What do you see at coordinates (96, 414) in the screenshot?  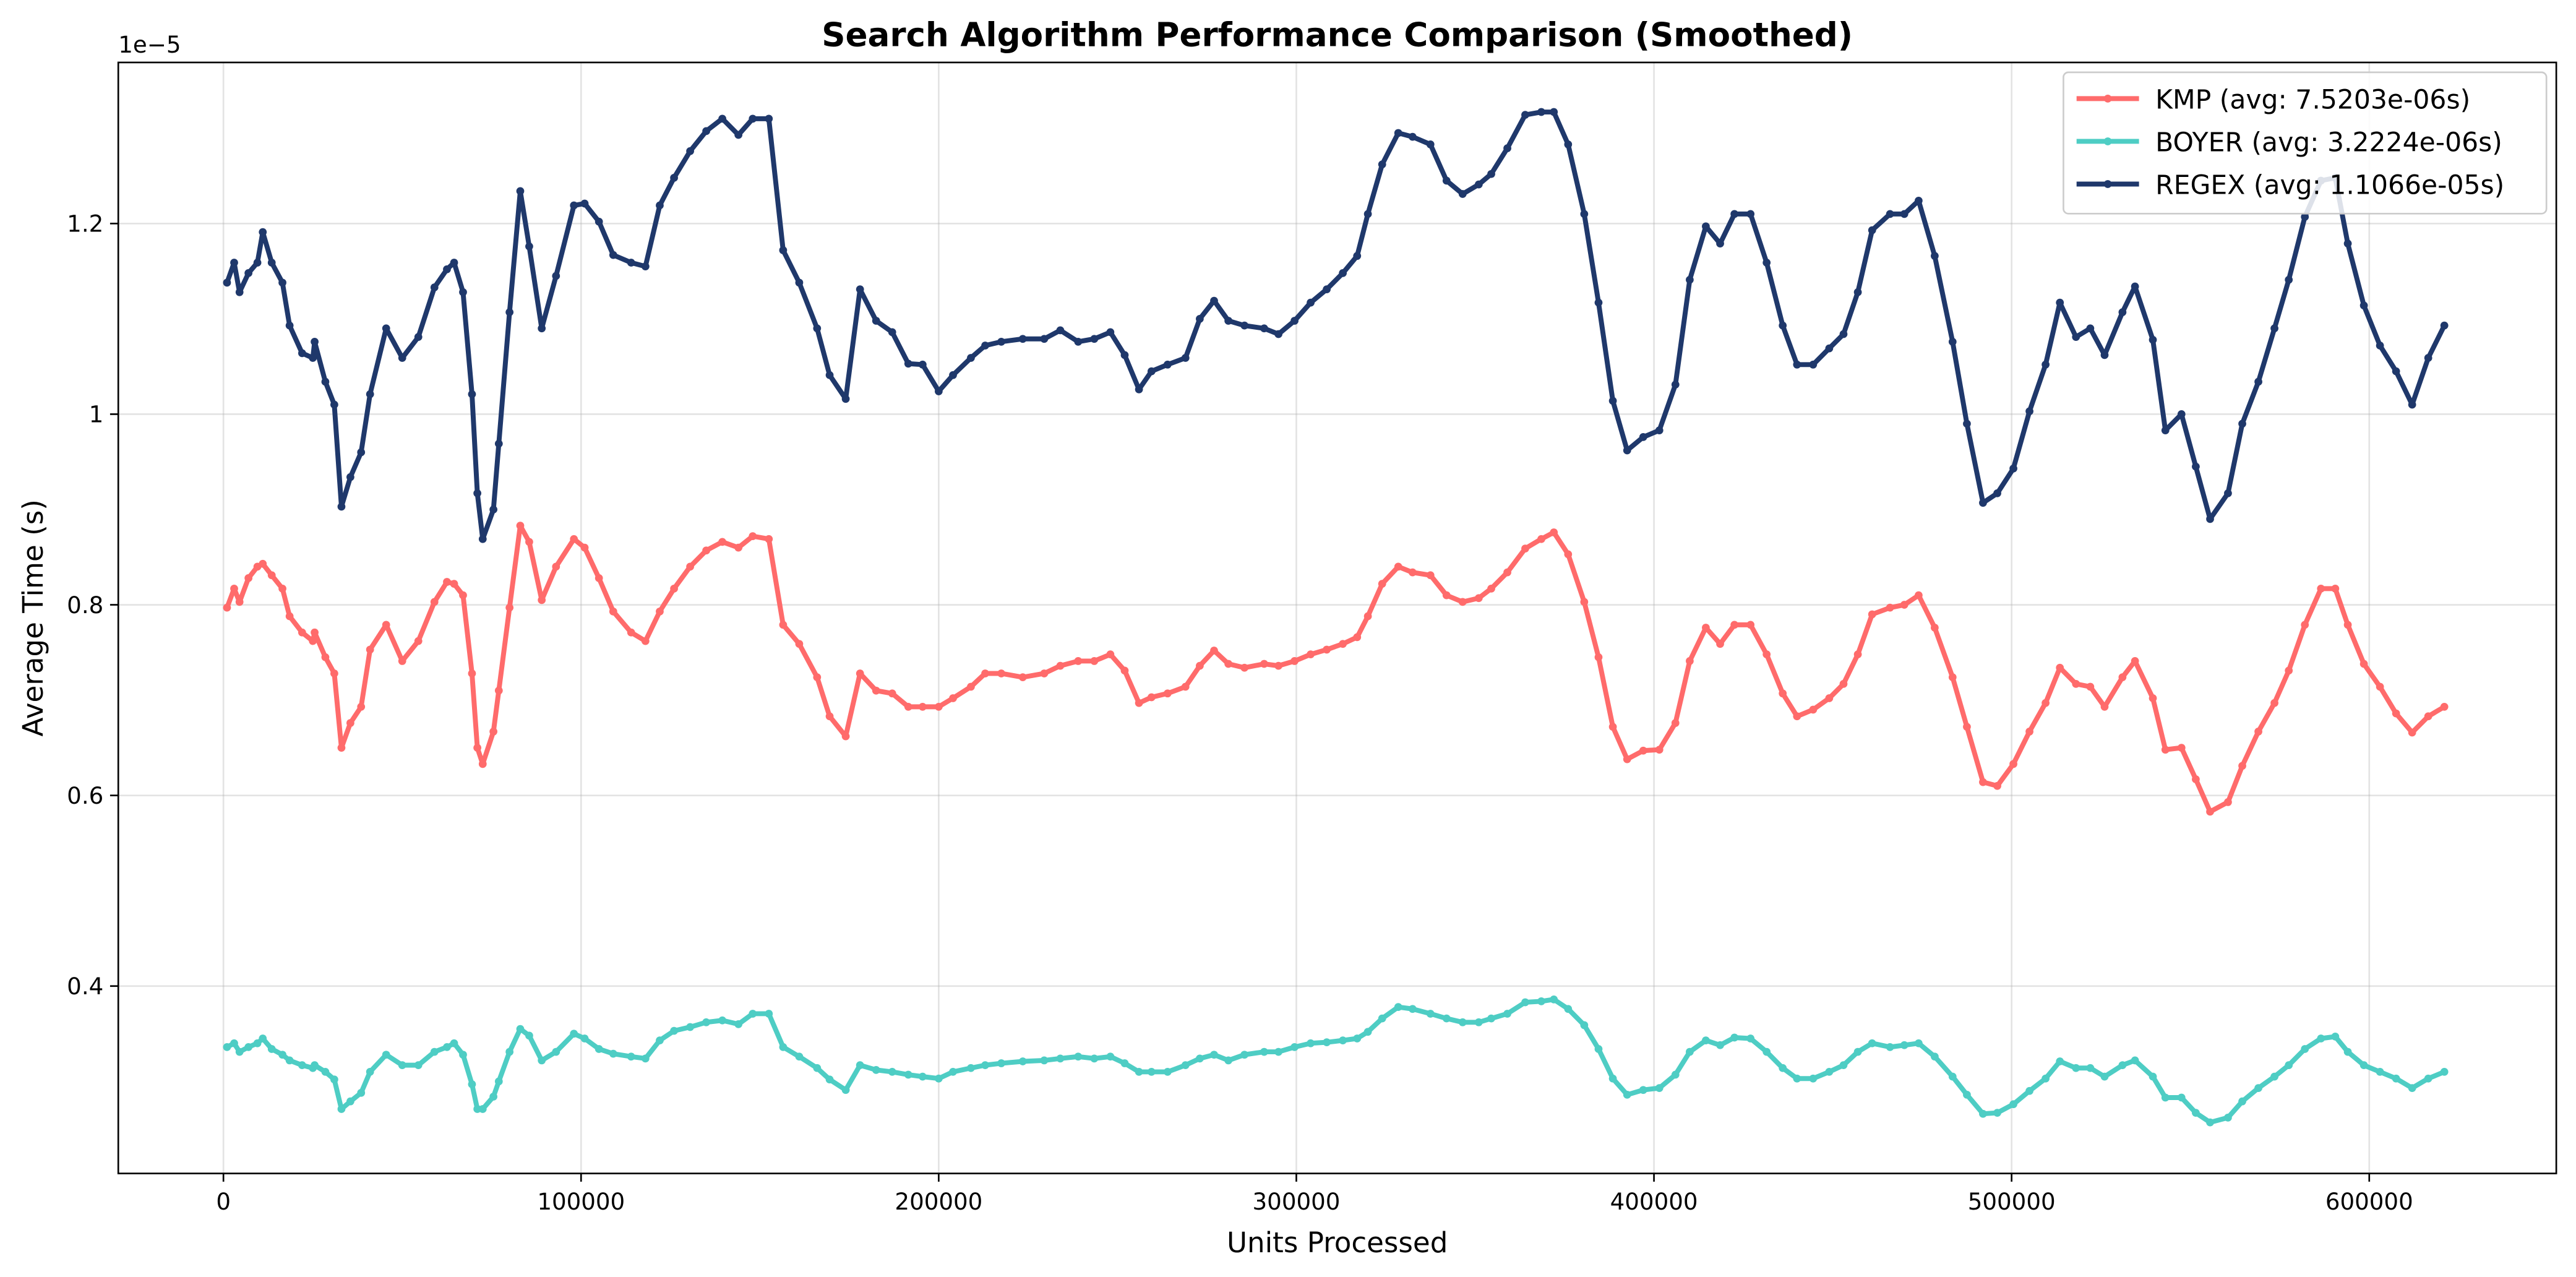 I see `y-tick-label: 1` at bounding box center [96, 414].